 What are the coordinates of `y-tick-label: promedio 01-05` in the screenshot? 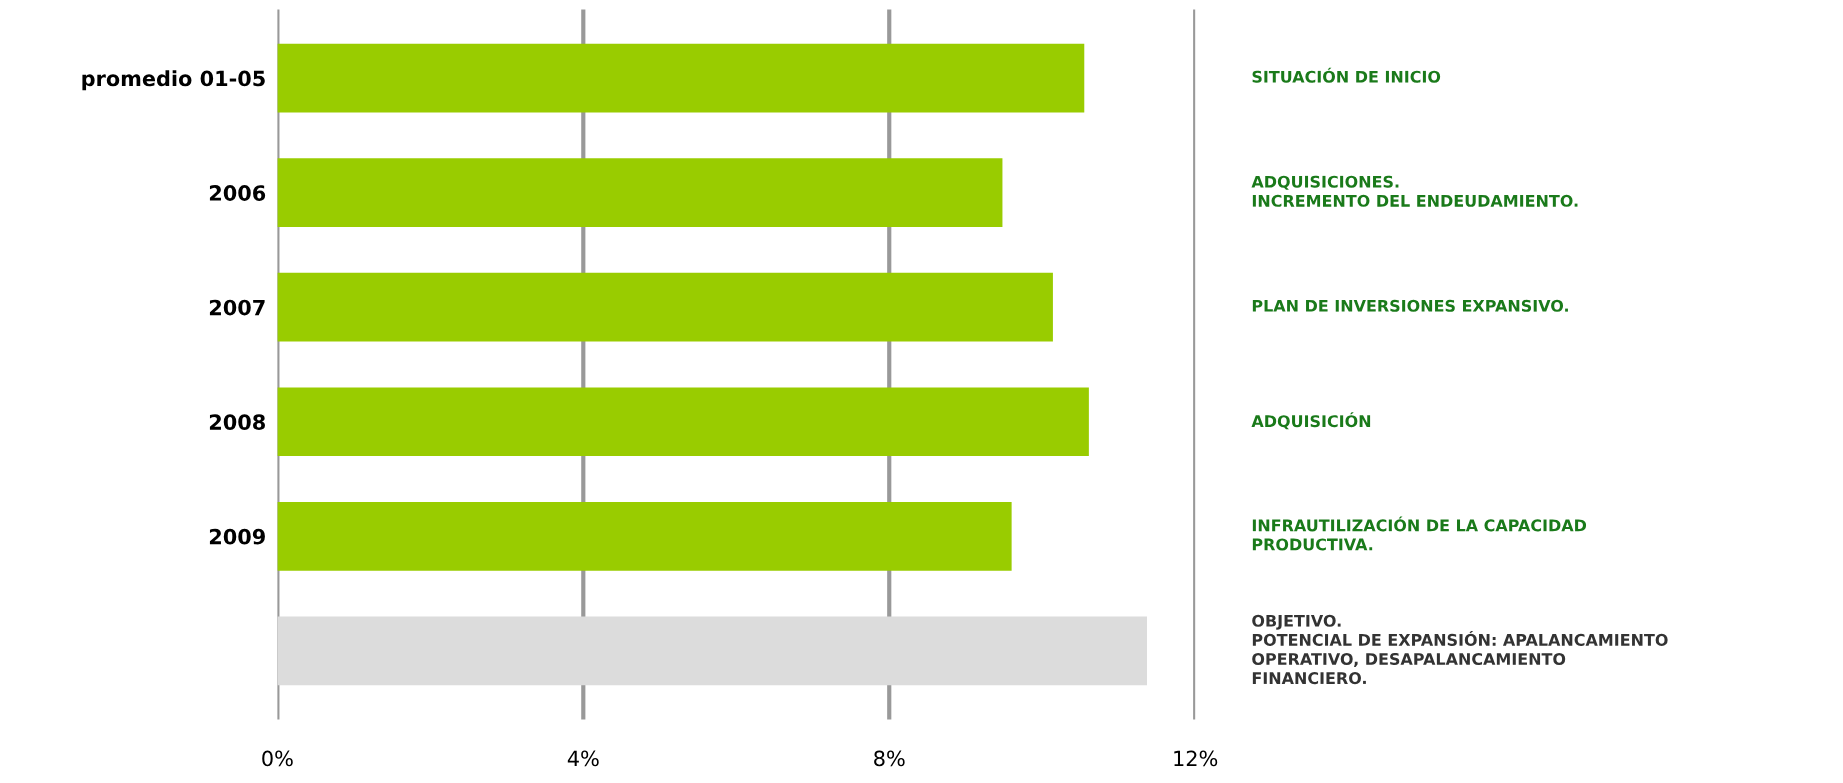 It's located at (173, 80).